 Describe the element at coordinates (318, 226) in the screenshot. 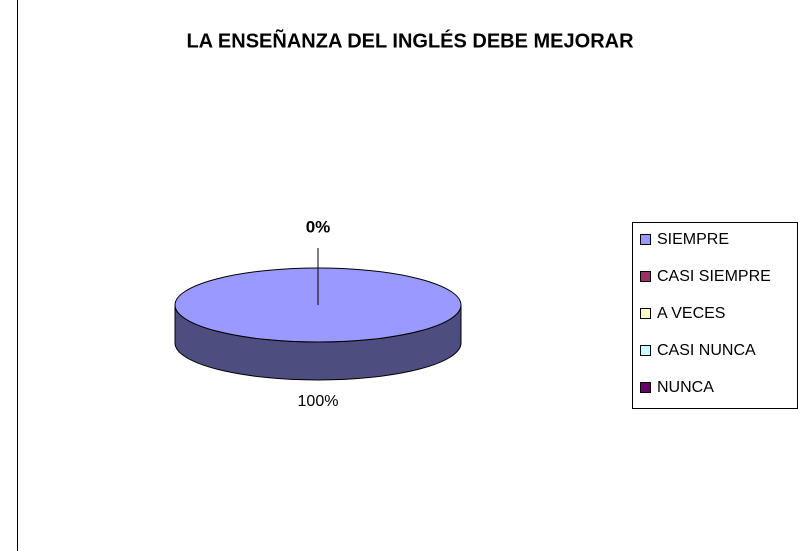

I see `data-label: 0%` at that location.